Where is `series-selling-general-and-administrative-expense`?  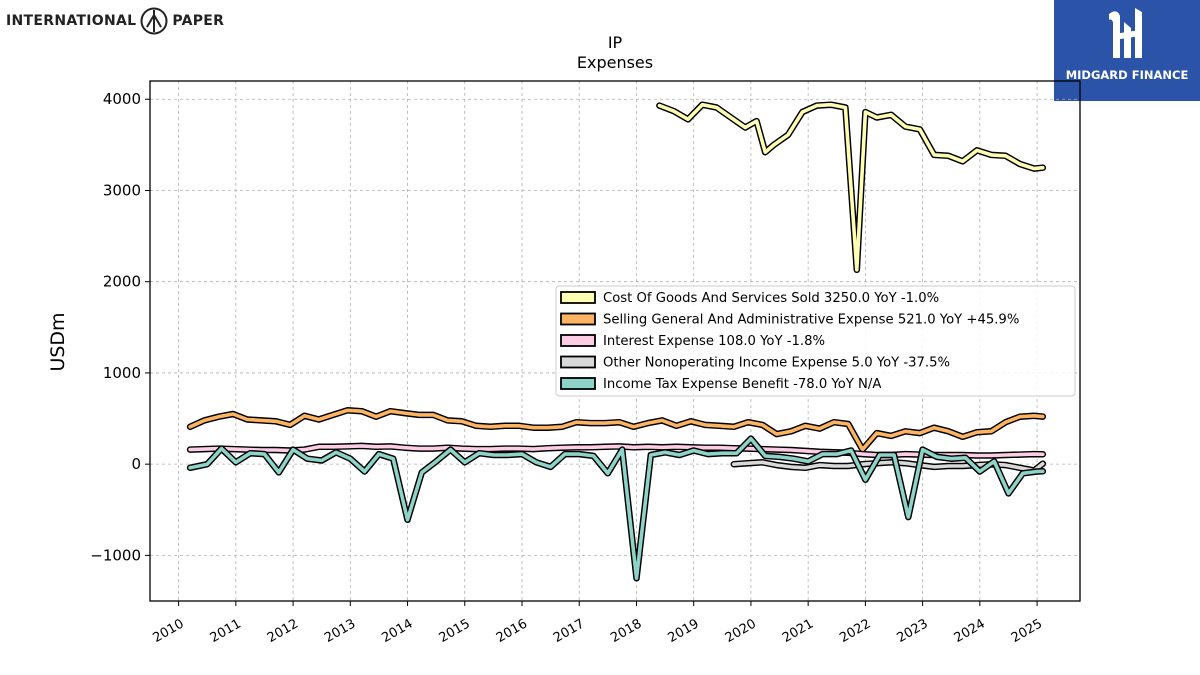 series-selling-general-and-administrative-expense is located at coordinates (616, 430).